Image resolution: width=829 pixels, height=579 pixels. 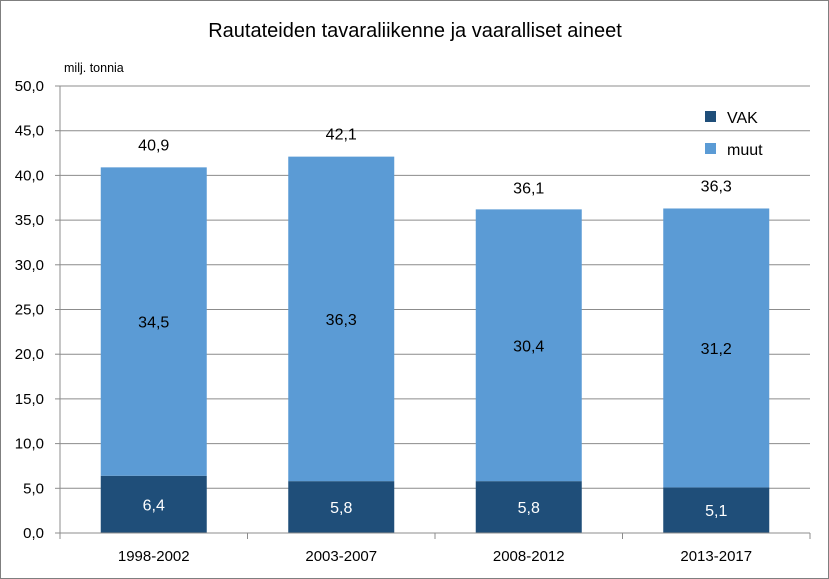 What do you see at coordinates (742, 118) in the screenshot?
I see `legend-label-vak: VAK` at bounding box center [742, 118].